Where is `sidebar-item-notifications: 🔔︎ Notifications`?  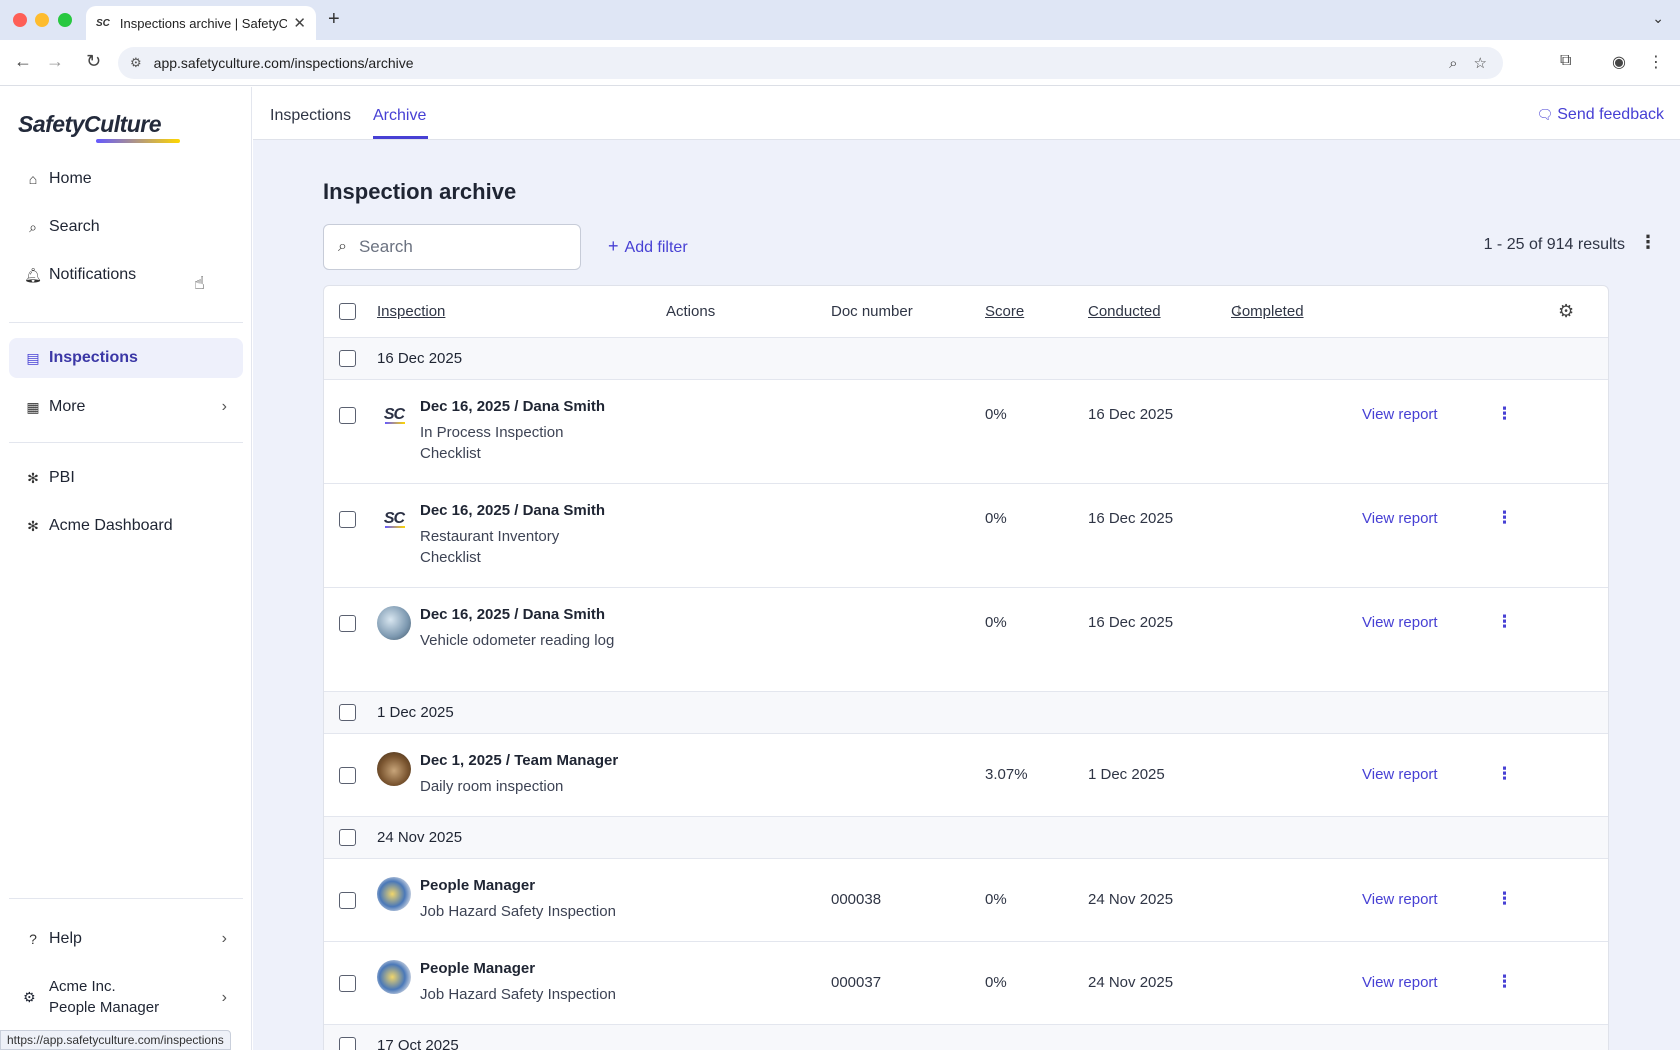 sidebar-item-notifications: 🔔︎ Notifications is located at coordinates (126, 275).